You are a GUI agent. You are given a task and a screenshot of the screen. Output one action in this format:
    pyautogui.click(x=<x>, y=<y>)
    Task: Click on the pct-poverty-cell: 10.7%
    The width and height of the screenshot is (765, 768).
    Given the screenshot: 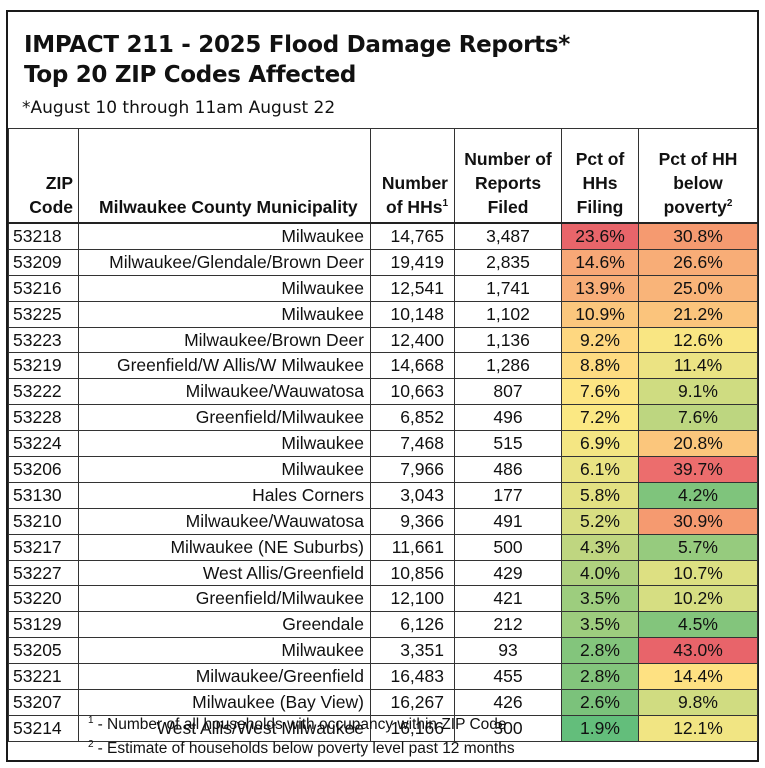 What is the action you would take?
    pyautogui.click(x=698, y=573)
    